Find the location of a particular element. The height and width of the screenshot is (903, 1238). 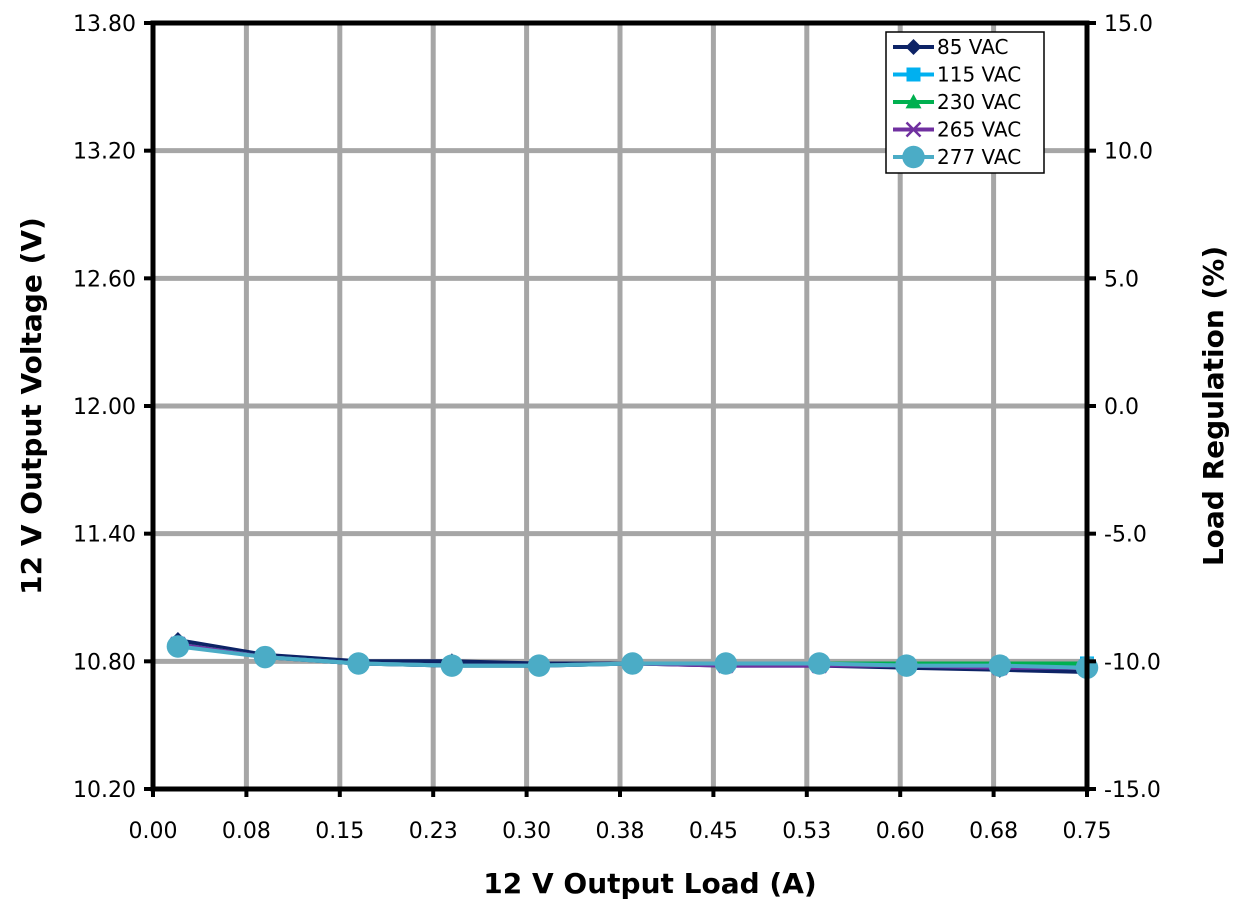

legend-label: 265 VAC is located at coordinates (979, 130).